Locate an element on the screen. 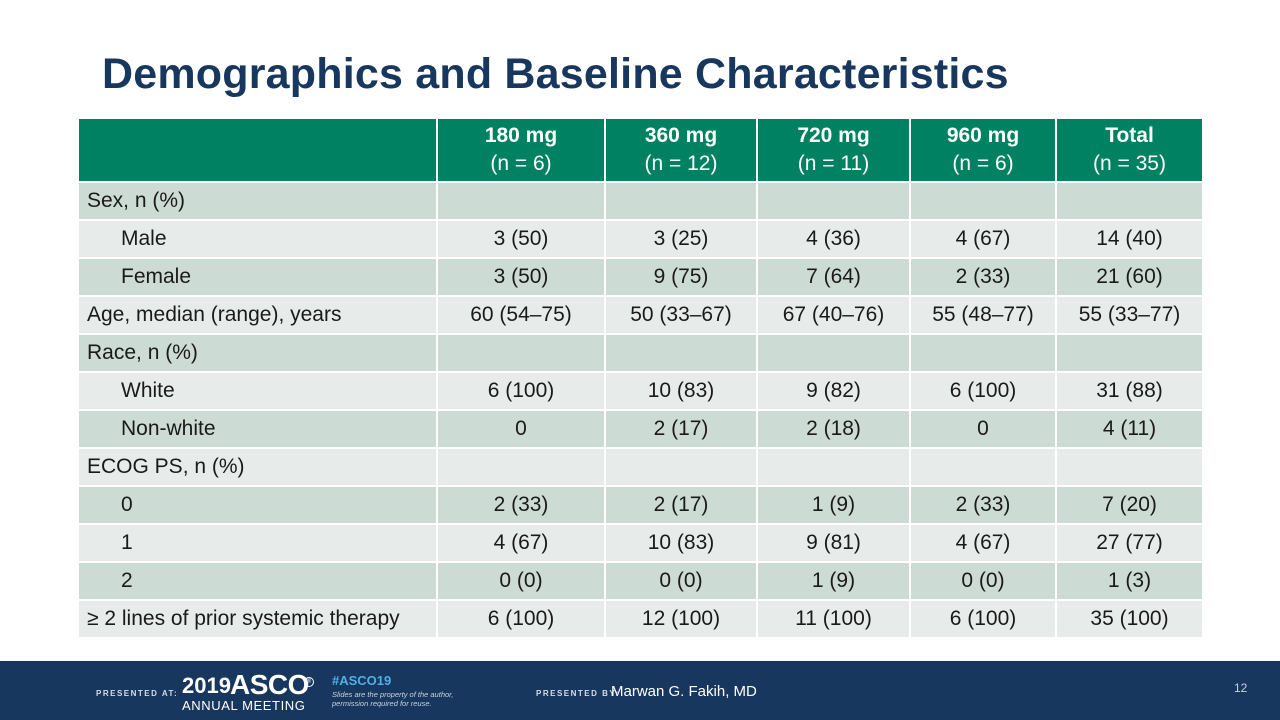  table-cell: 4 (36) is located at coordinates (833, 239).